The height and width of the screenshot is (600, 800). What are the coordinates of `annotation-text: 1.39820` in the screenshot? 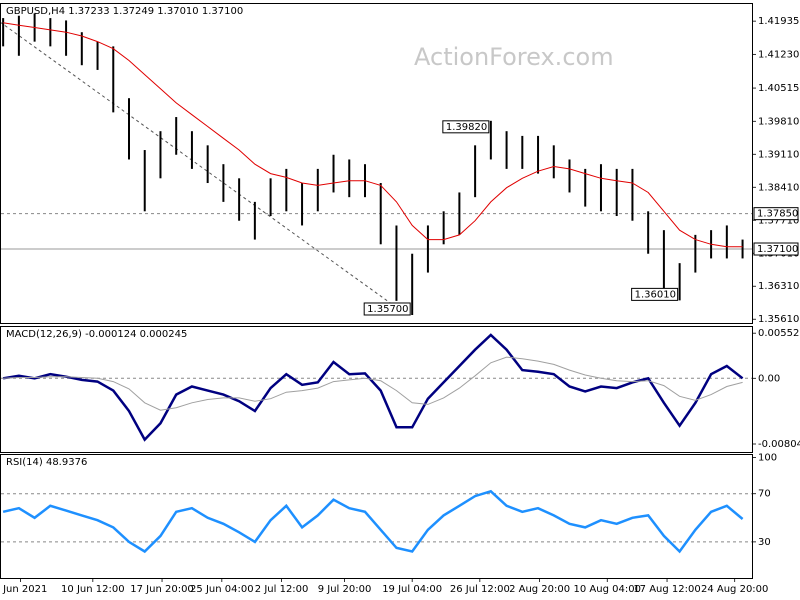 It's located at (466, 127).